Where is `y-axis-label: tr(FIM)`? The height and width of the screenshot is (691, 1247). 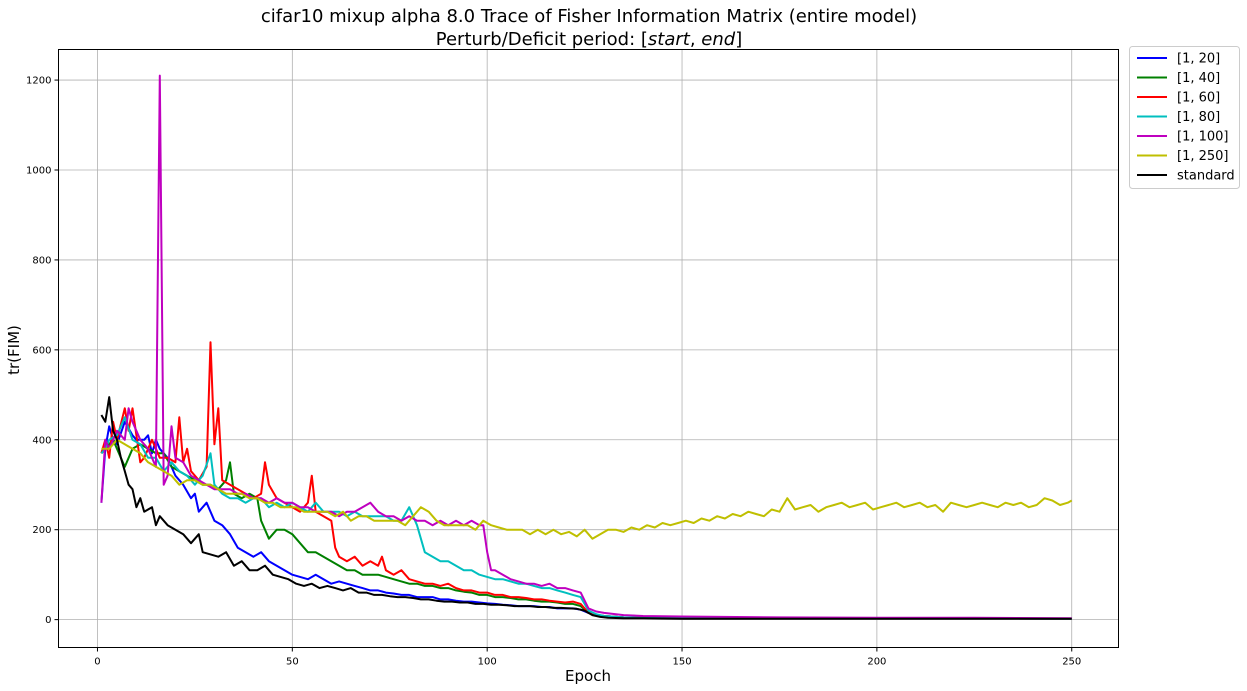
y-axis-label: tr(FIM) is located at coordinates (14, 350).